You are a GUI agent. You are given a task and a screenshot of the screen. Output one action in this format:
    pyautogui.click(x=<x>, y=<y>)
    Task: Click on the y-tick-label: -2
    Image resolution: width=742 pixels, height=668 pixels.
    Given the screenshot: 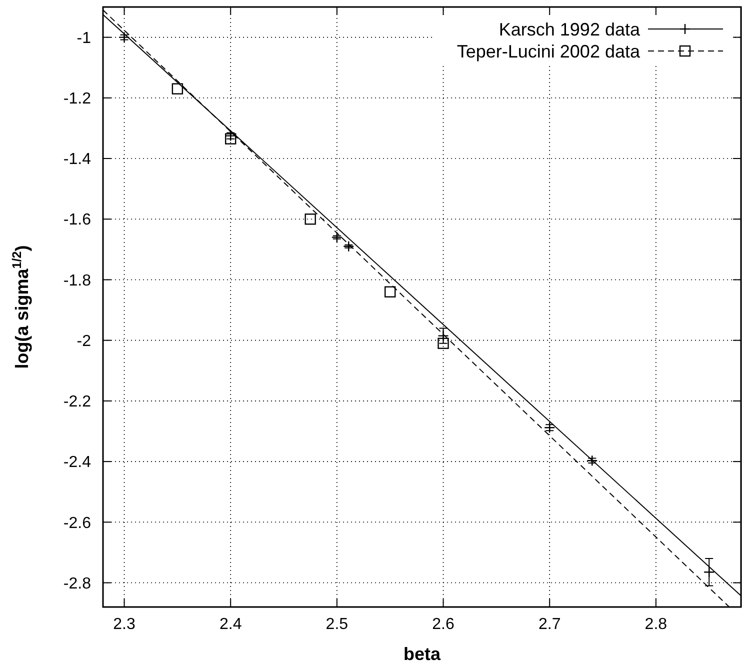 What is the action you would take?
    pyautogui.click(x=84, y=341)
    